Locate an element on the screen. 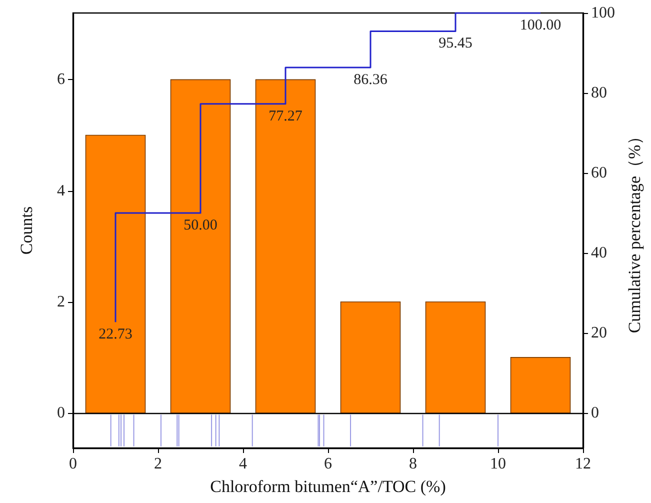  x-tick-label: 6 is located at coordinates (328, 464).